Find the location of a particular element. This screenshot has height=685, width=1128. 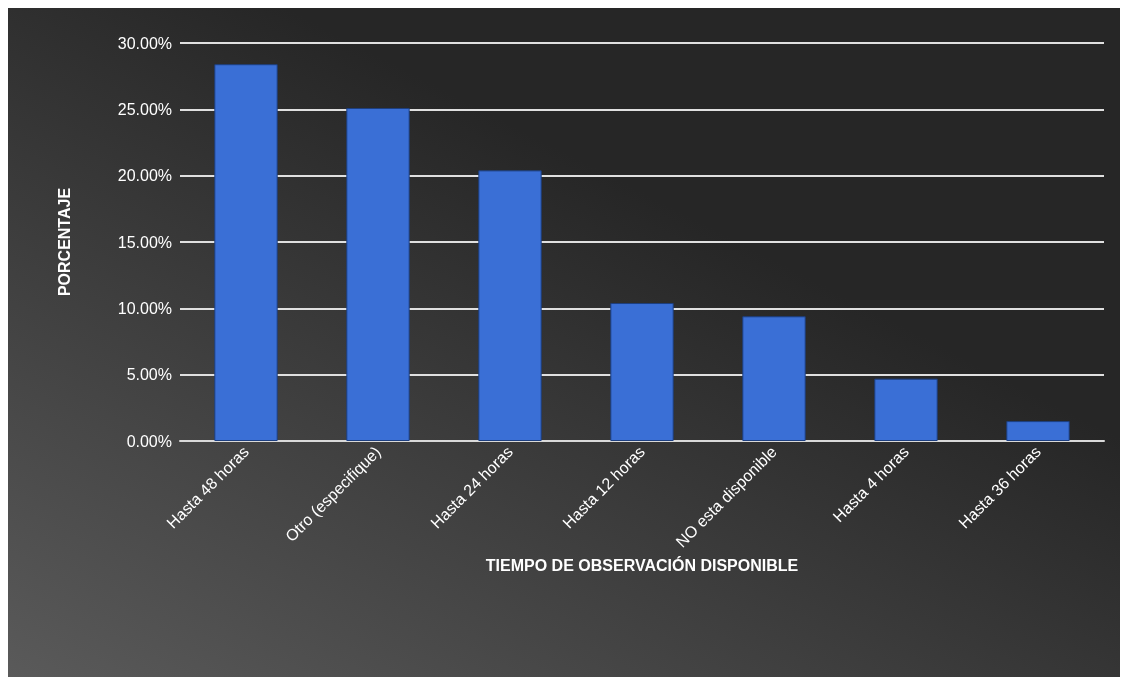

y-tick-label: 10.00% is located at coordinates (144, 308).